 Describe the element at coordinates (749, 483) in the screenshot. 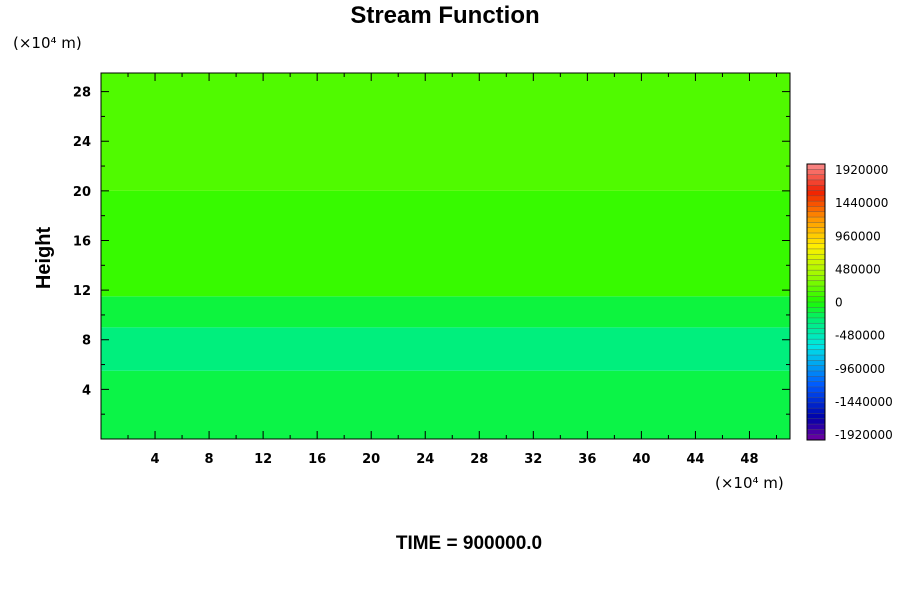

I see `x-axis-unit: (×10⁴ m)` at that location.